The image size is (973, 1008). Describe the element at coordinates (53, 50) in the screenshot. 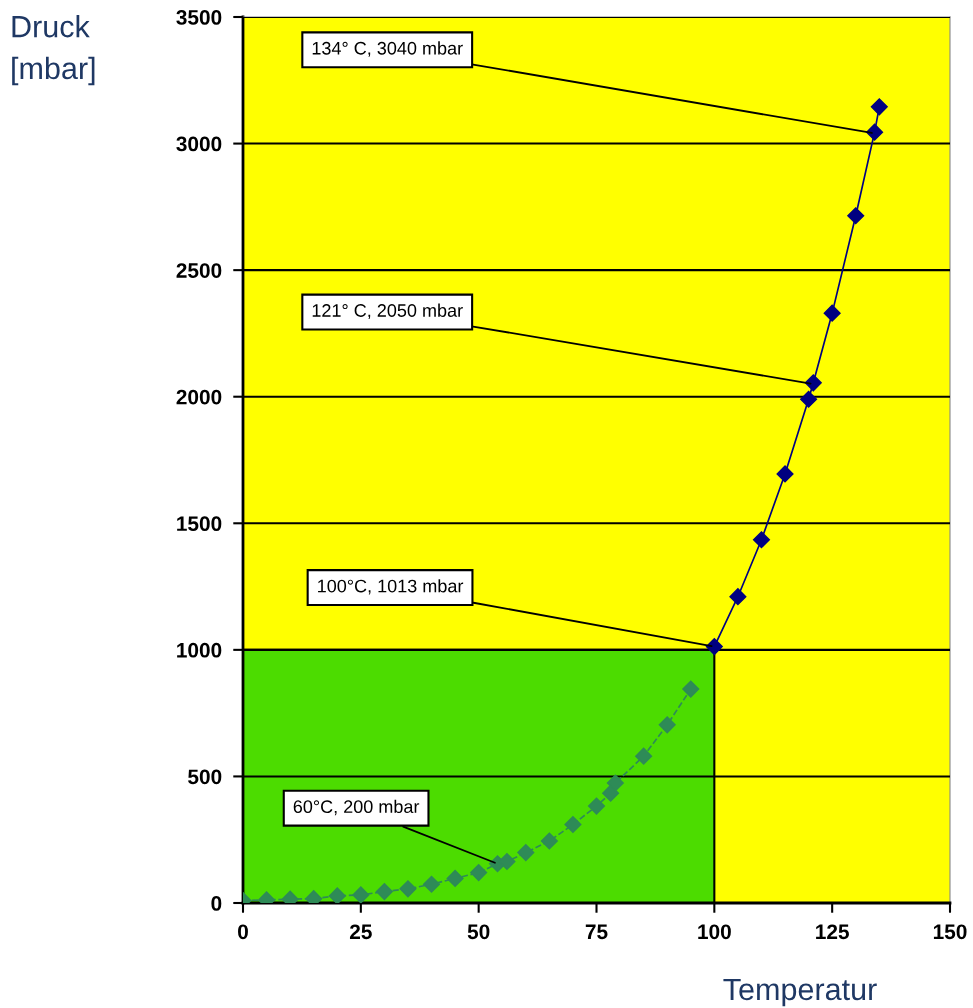

I see `y-axis-title: Druck [mbar]` at that location.